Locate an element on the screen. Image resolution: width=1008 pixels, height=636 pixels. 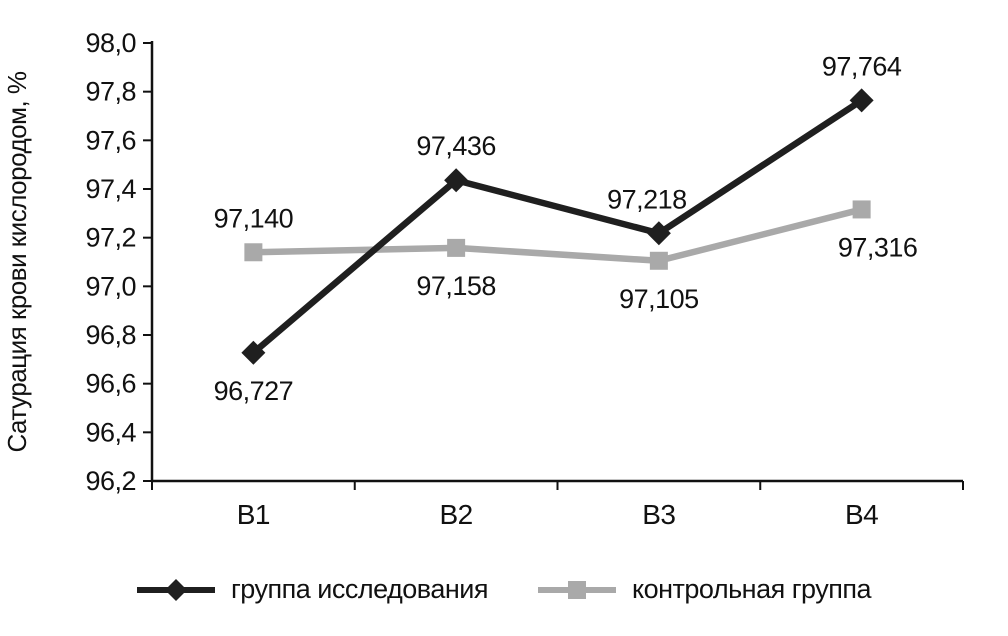
data-label: 97,105 is located at coordinates (659, 299).